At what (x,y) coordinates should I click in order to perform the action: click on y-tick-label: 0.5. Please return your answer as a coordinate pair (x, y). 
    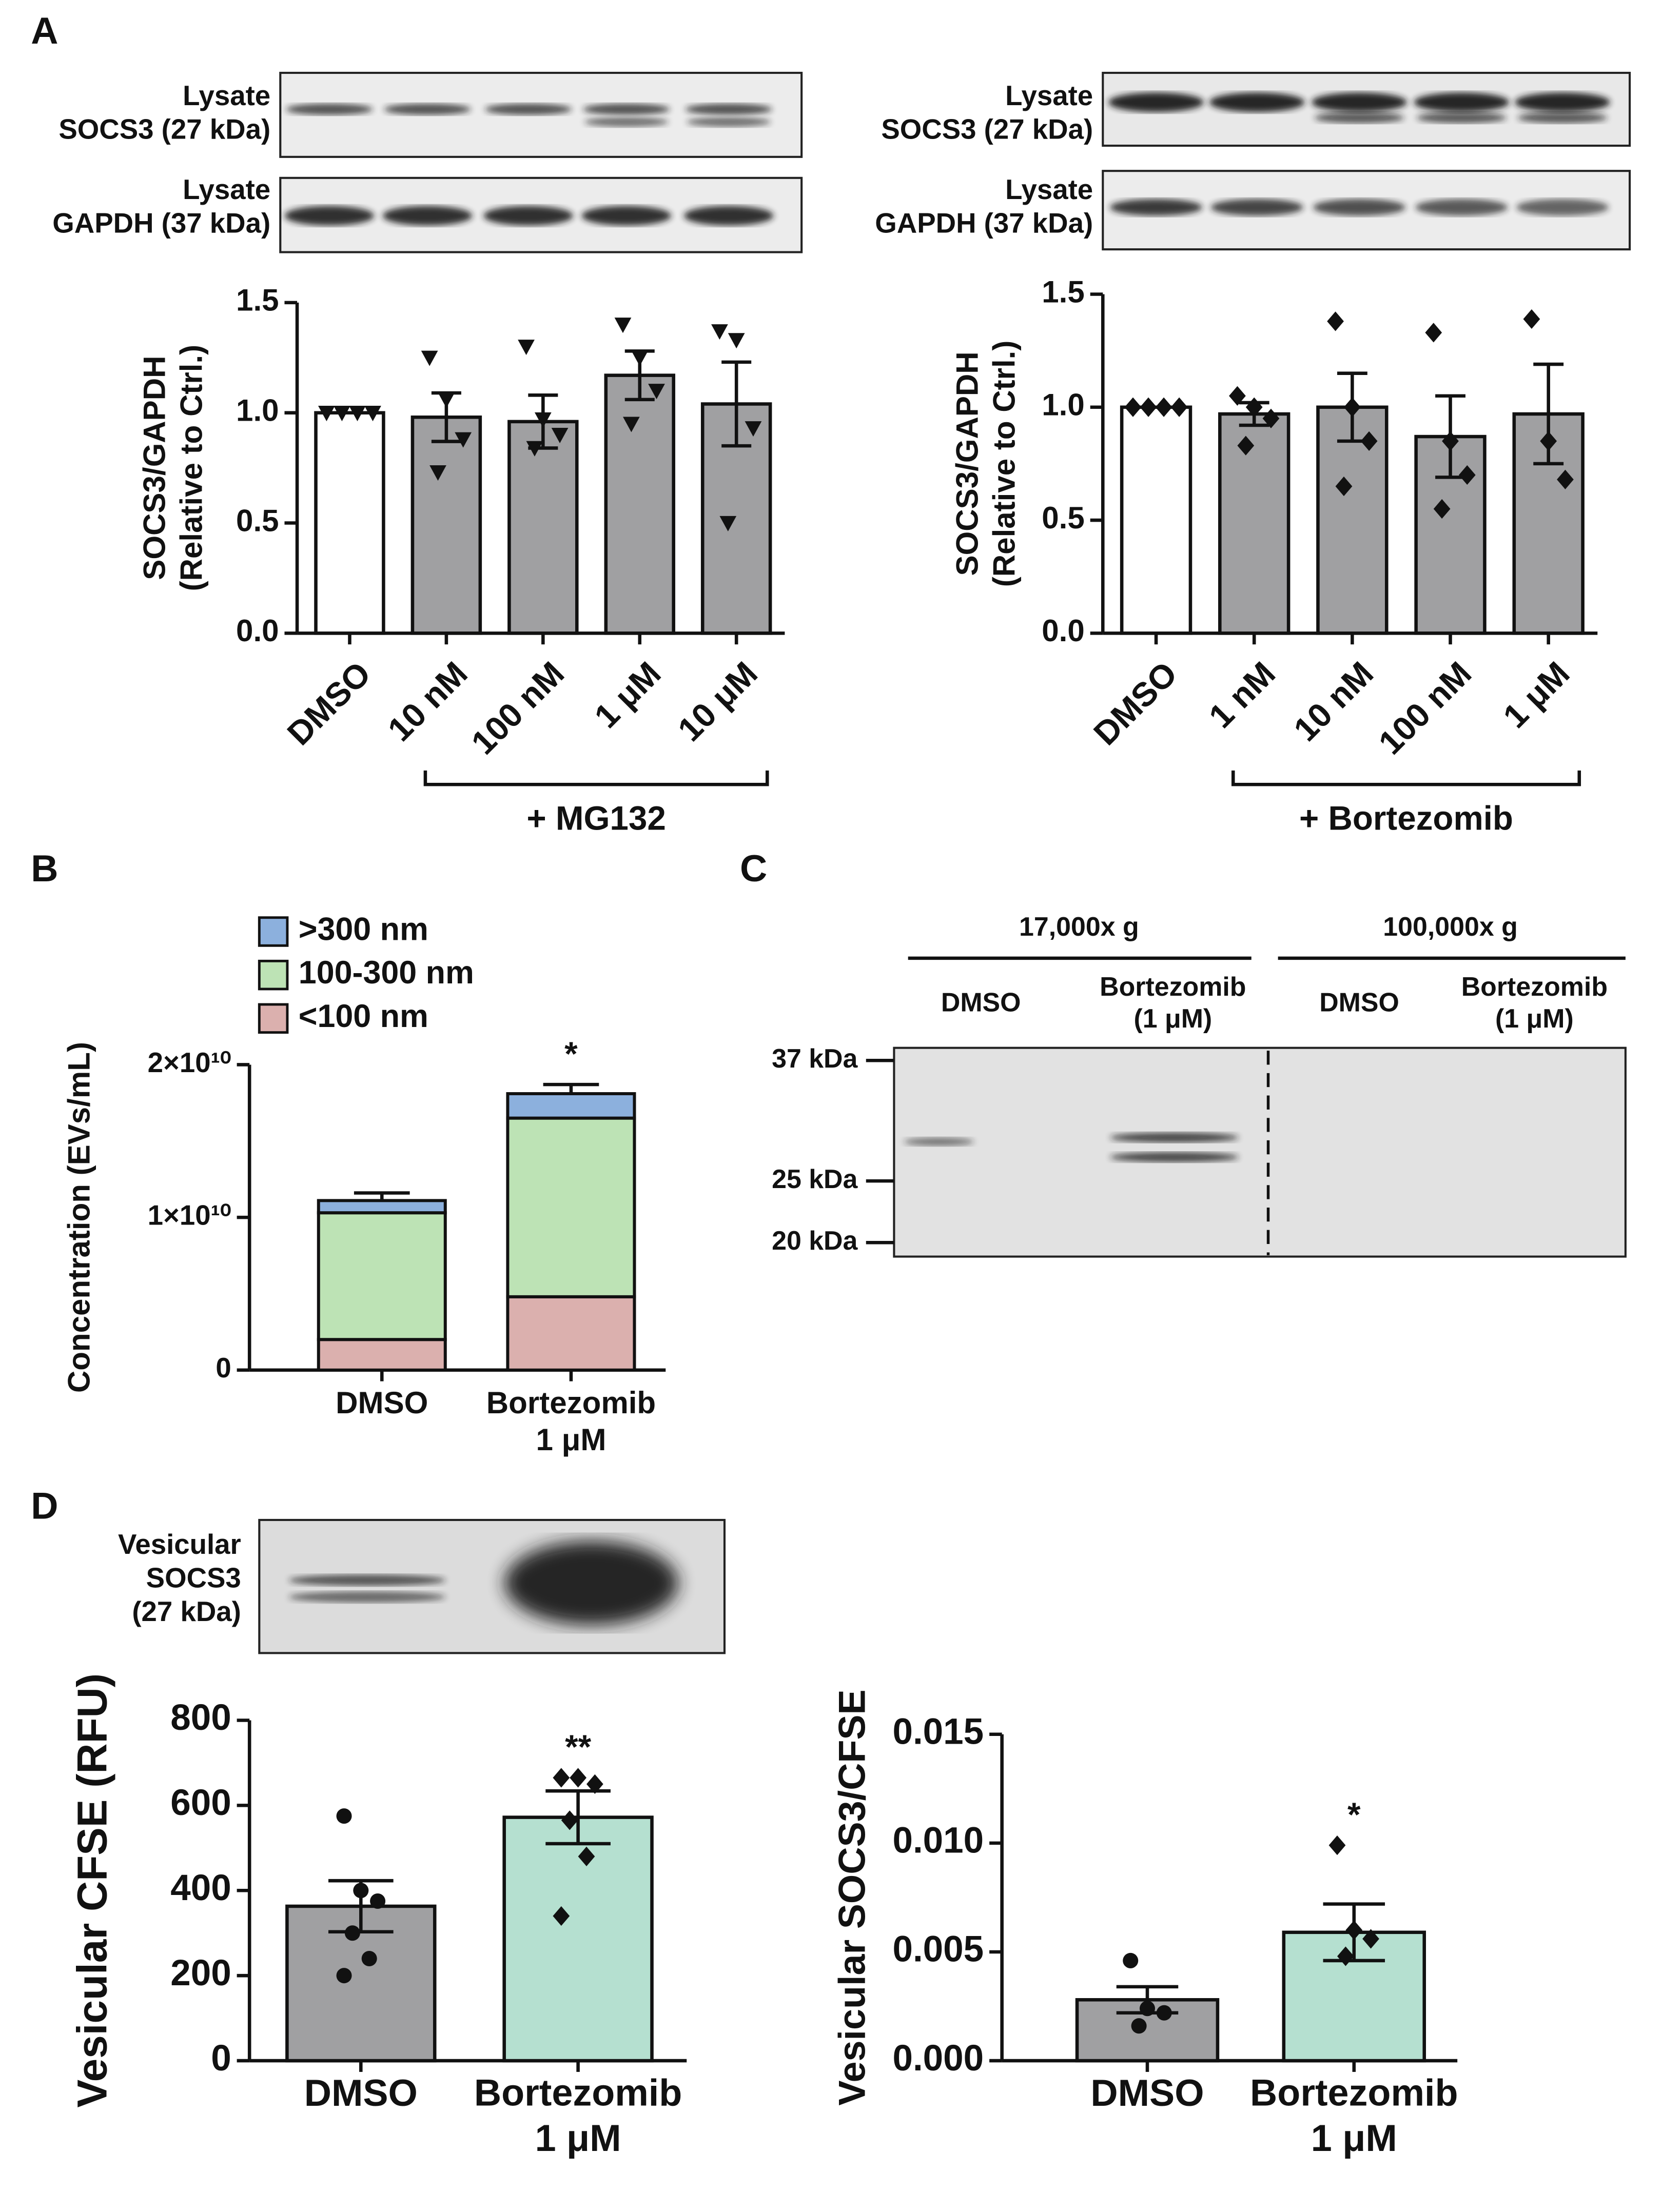
    Looking at the image, I should click on (1063, 518).